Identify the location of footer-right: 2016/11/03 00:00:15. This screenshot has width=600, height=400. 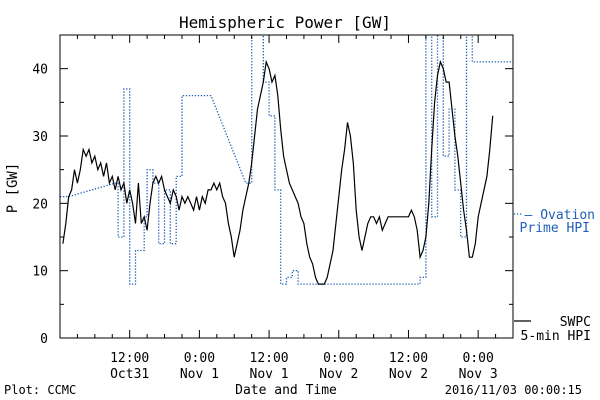
(513, 390).